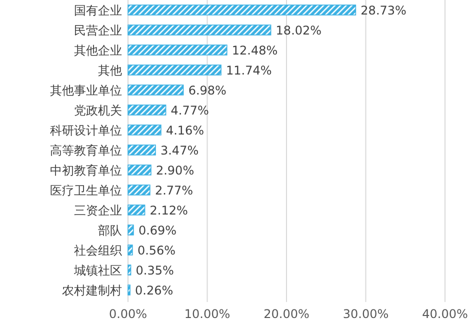  I want to click on y-tick-label: 中初教育单位, so click(86, 171).